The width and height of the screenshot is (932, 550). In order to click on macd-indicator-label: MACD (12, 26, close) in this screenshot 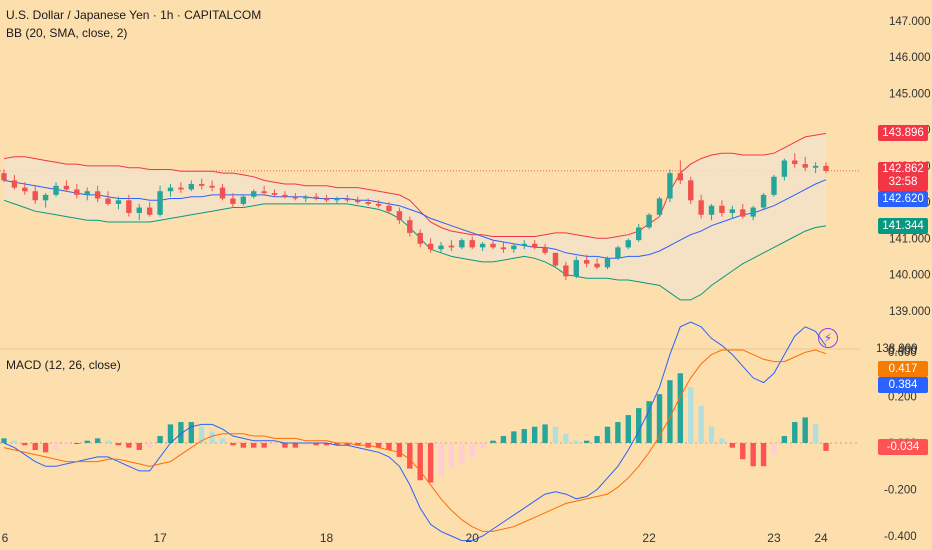, I will do `click(63, 365)`.